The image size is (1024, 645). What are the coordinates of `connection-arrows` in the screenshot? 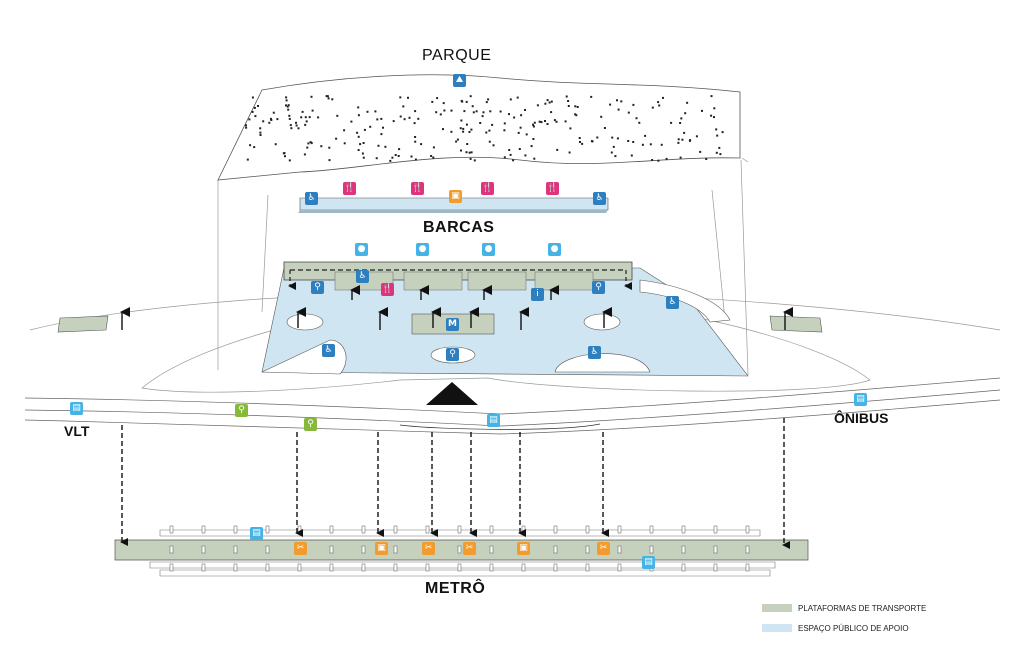 It's located at (455, 483).